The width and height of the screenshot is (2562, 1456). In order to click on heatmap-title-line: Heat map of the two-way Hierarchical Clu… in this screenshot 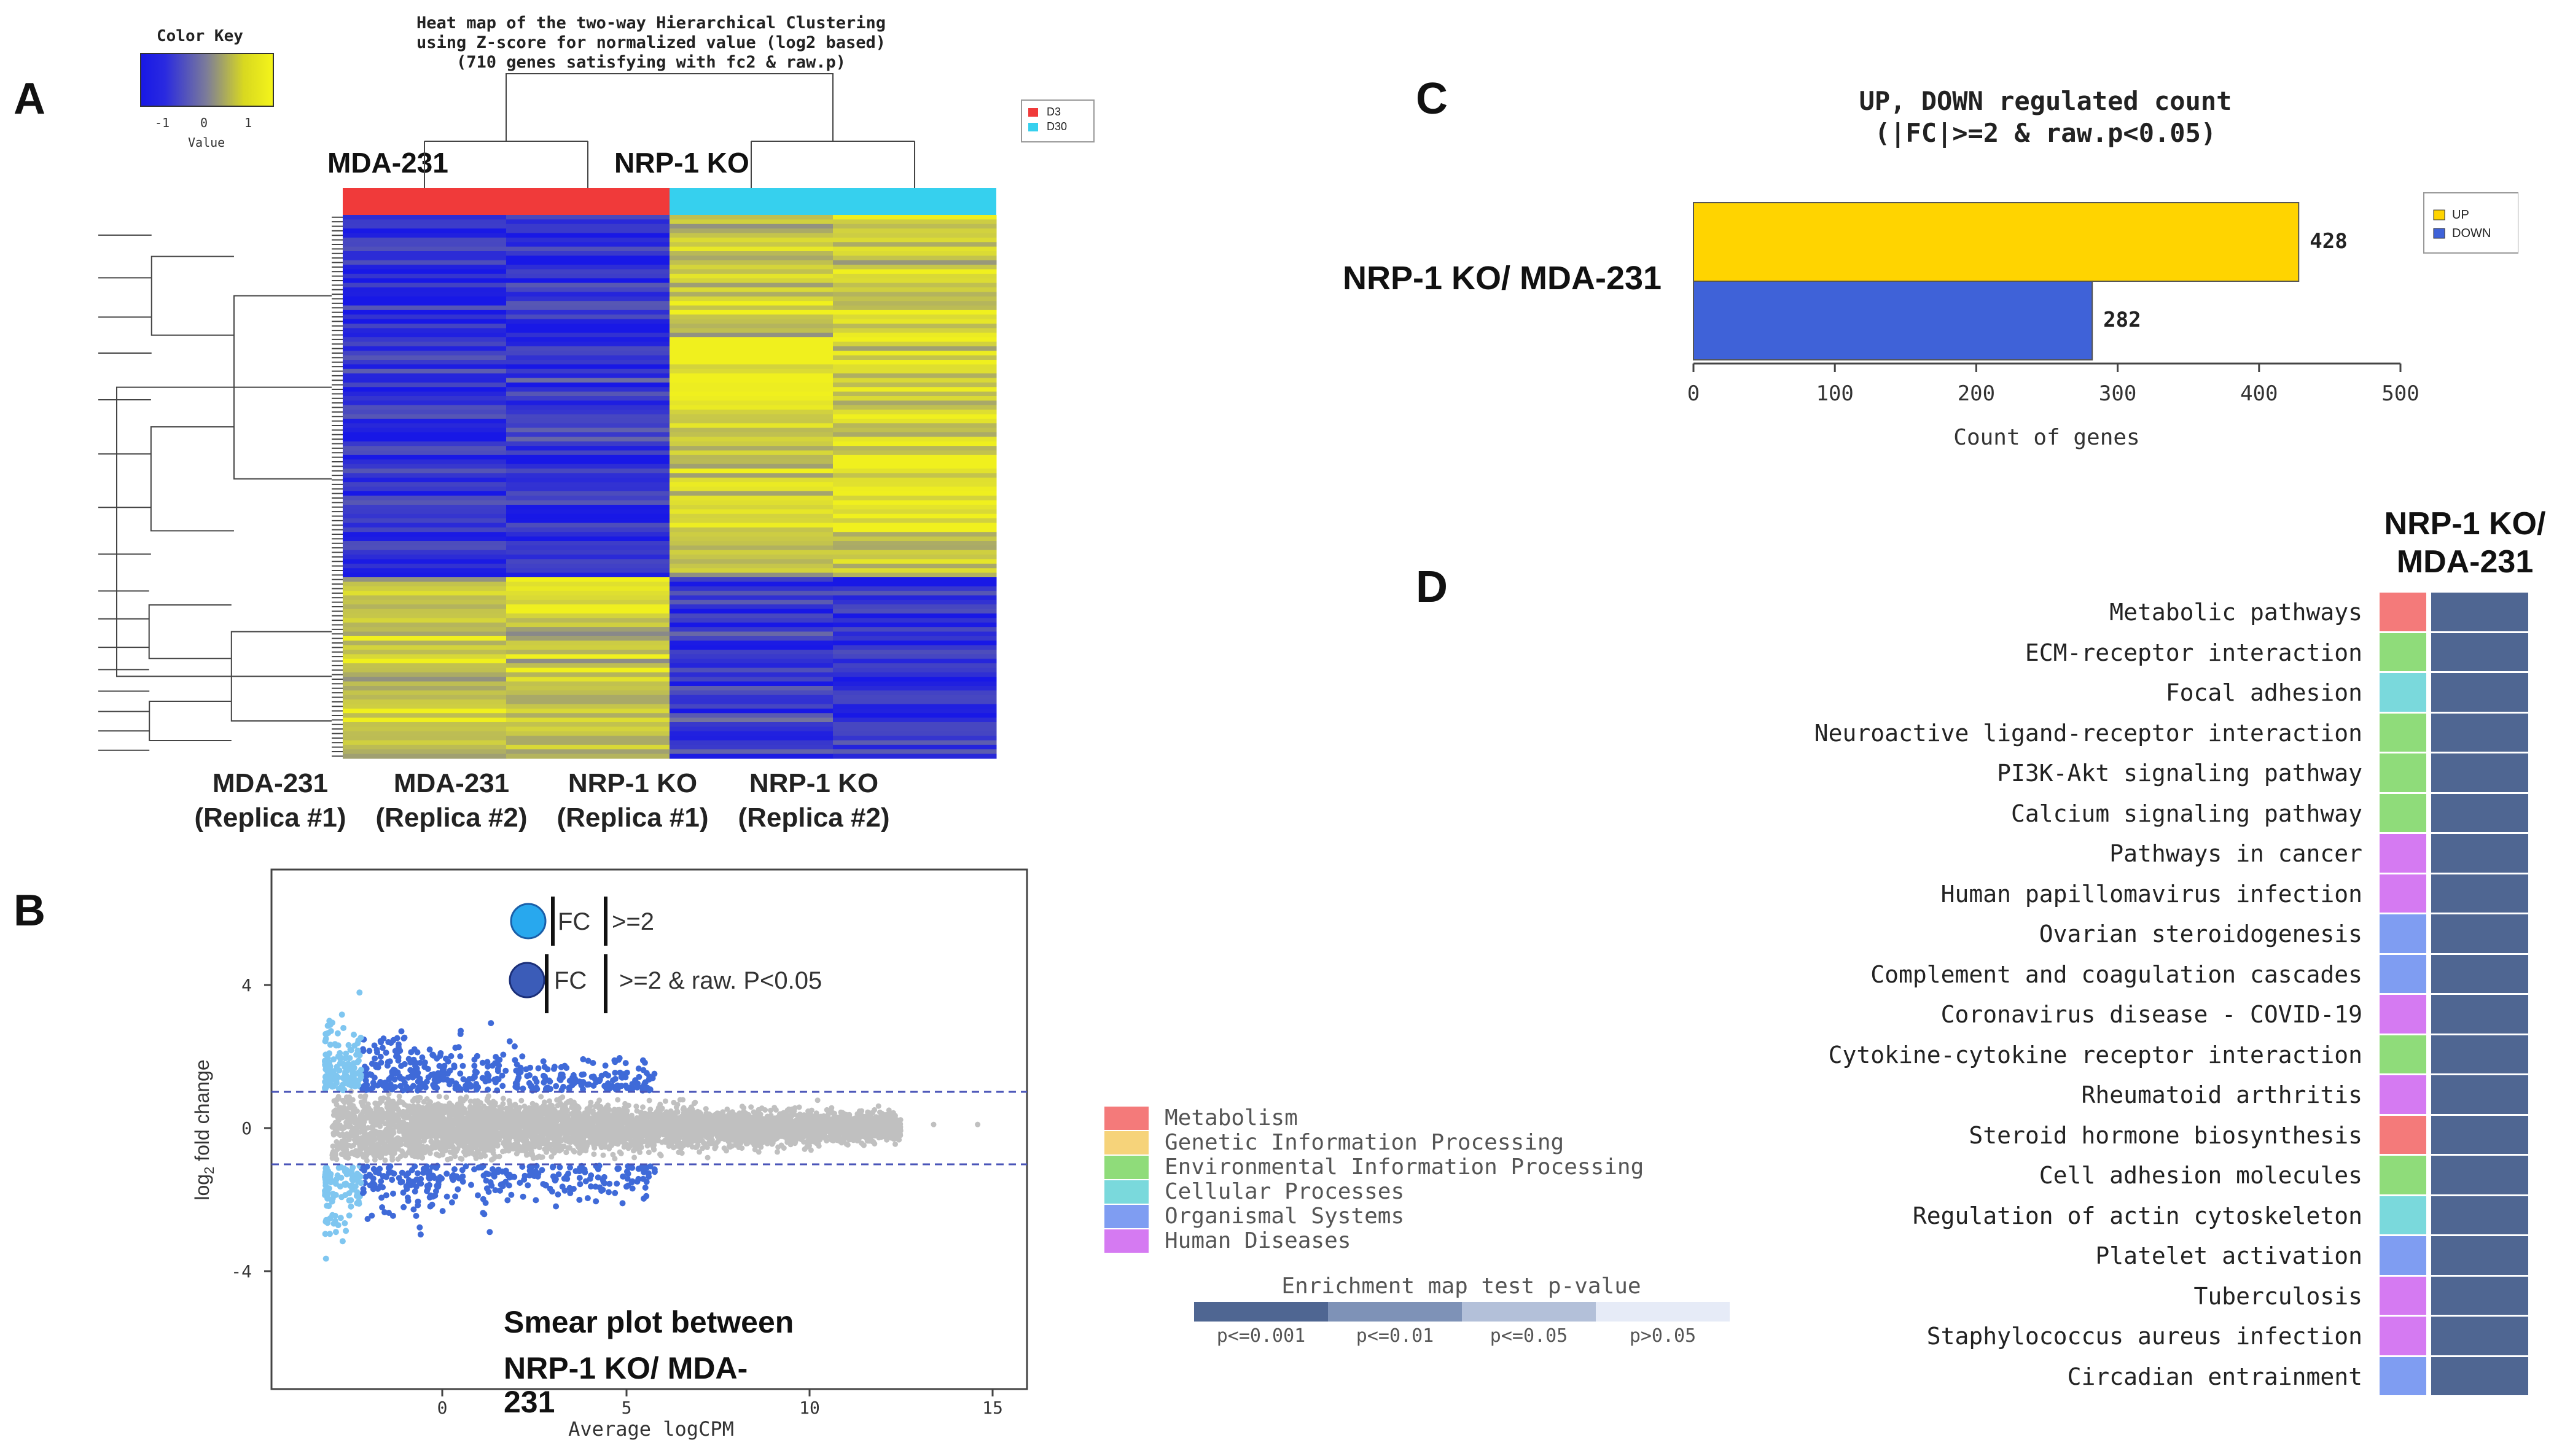, I will do `click(651, 23)`.